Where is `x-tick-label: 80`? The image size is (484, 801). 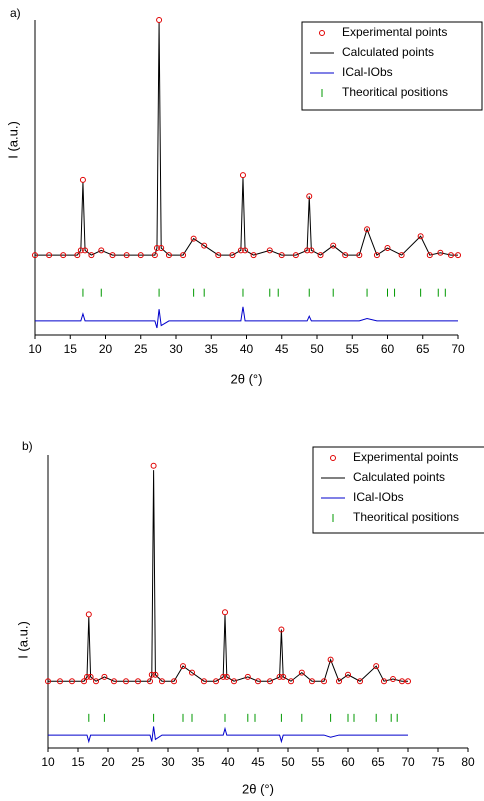
x-tick-label: 80 is located at coordinates (468, 762).